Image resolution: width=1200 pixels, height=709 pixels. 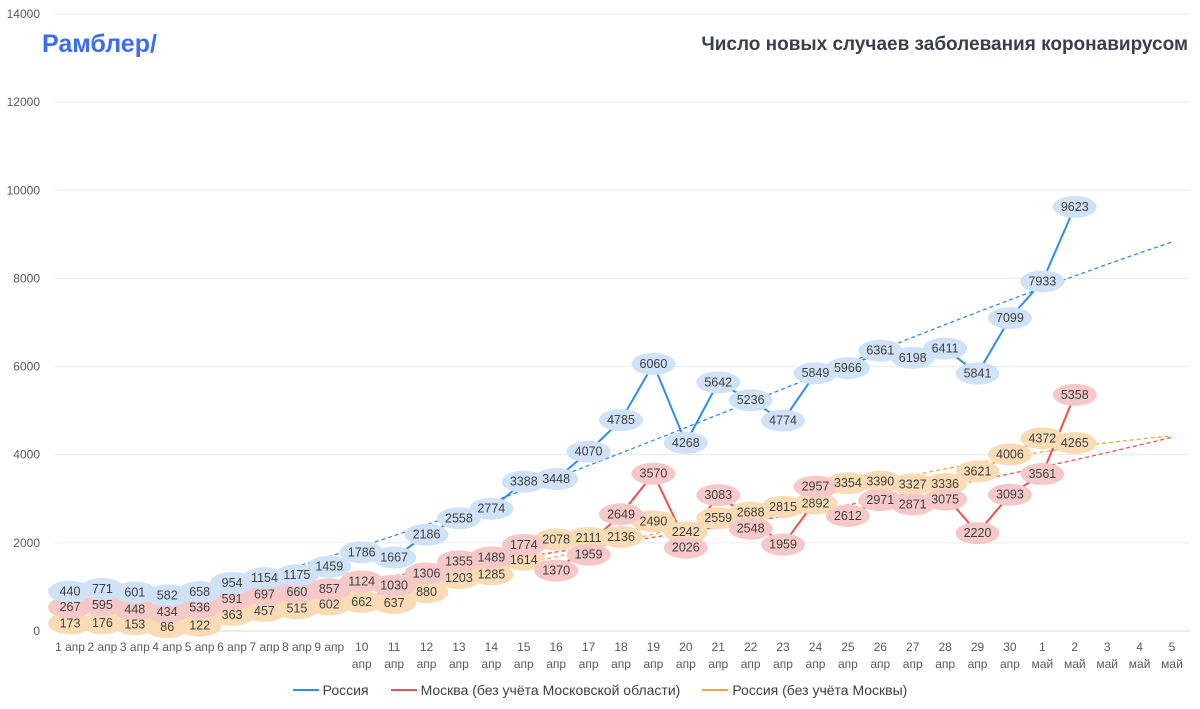 What do you see at coordinates (361, 581) in the screenshot?
I see `data-label: 1124` at bounding box center [361, 581].